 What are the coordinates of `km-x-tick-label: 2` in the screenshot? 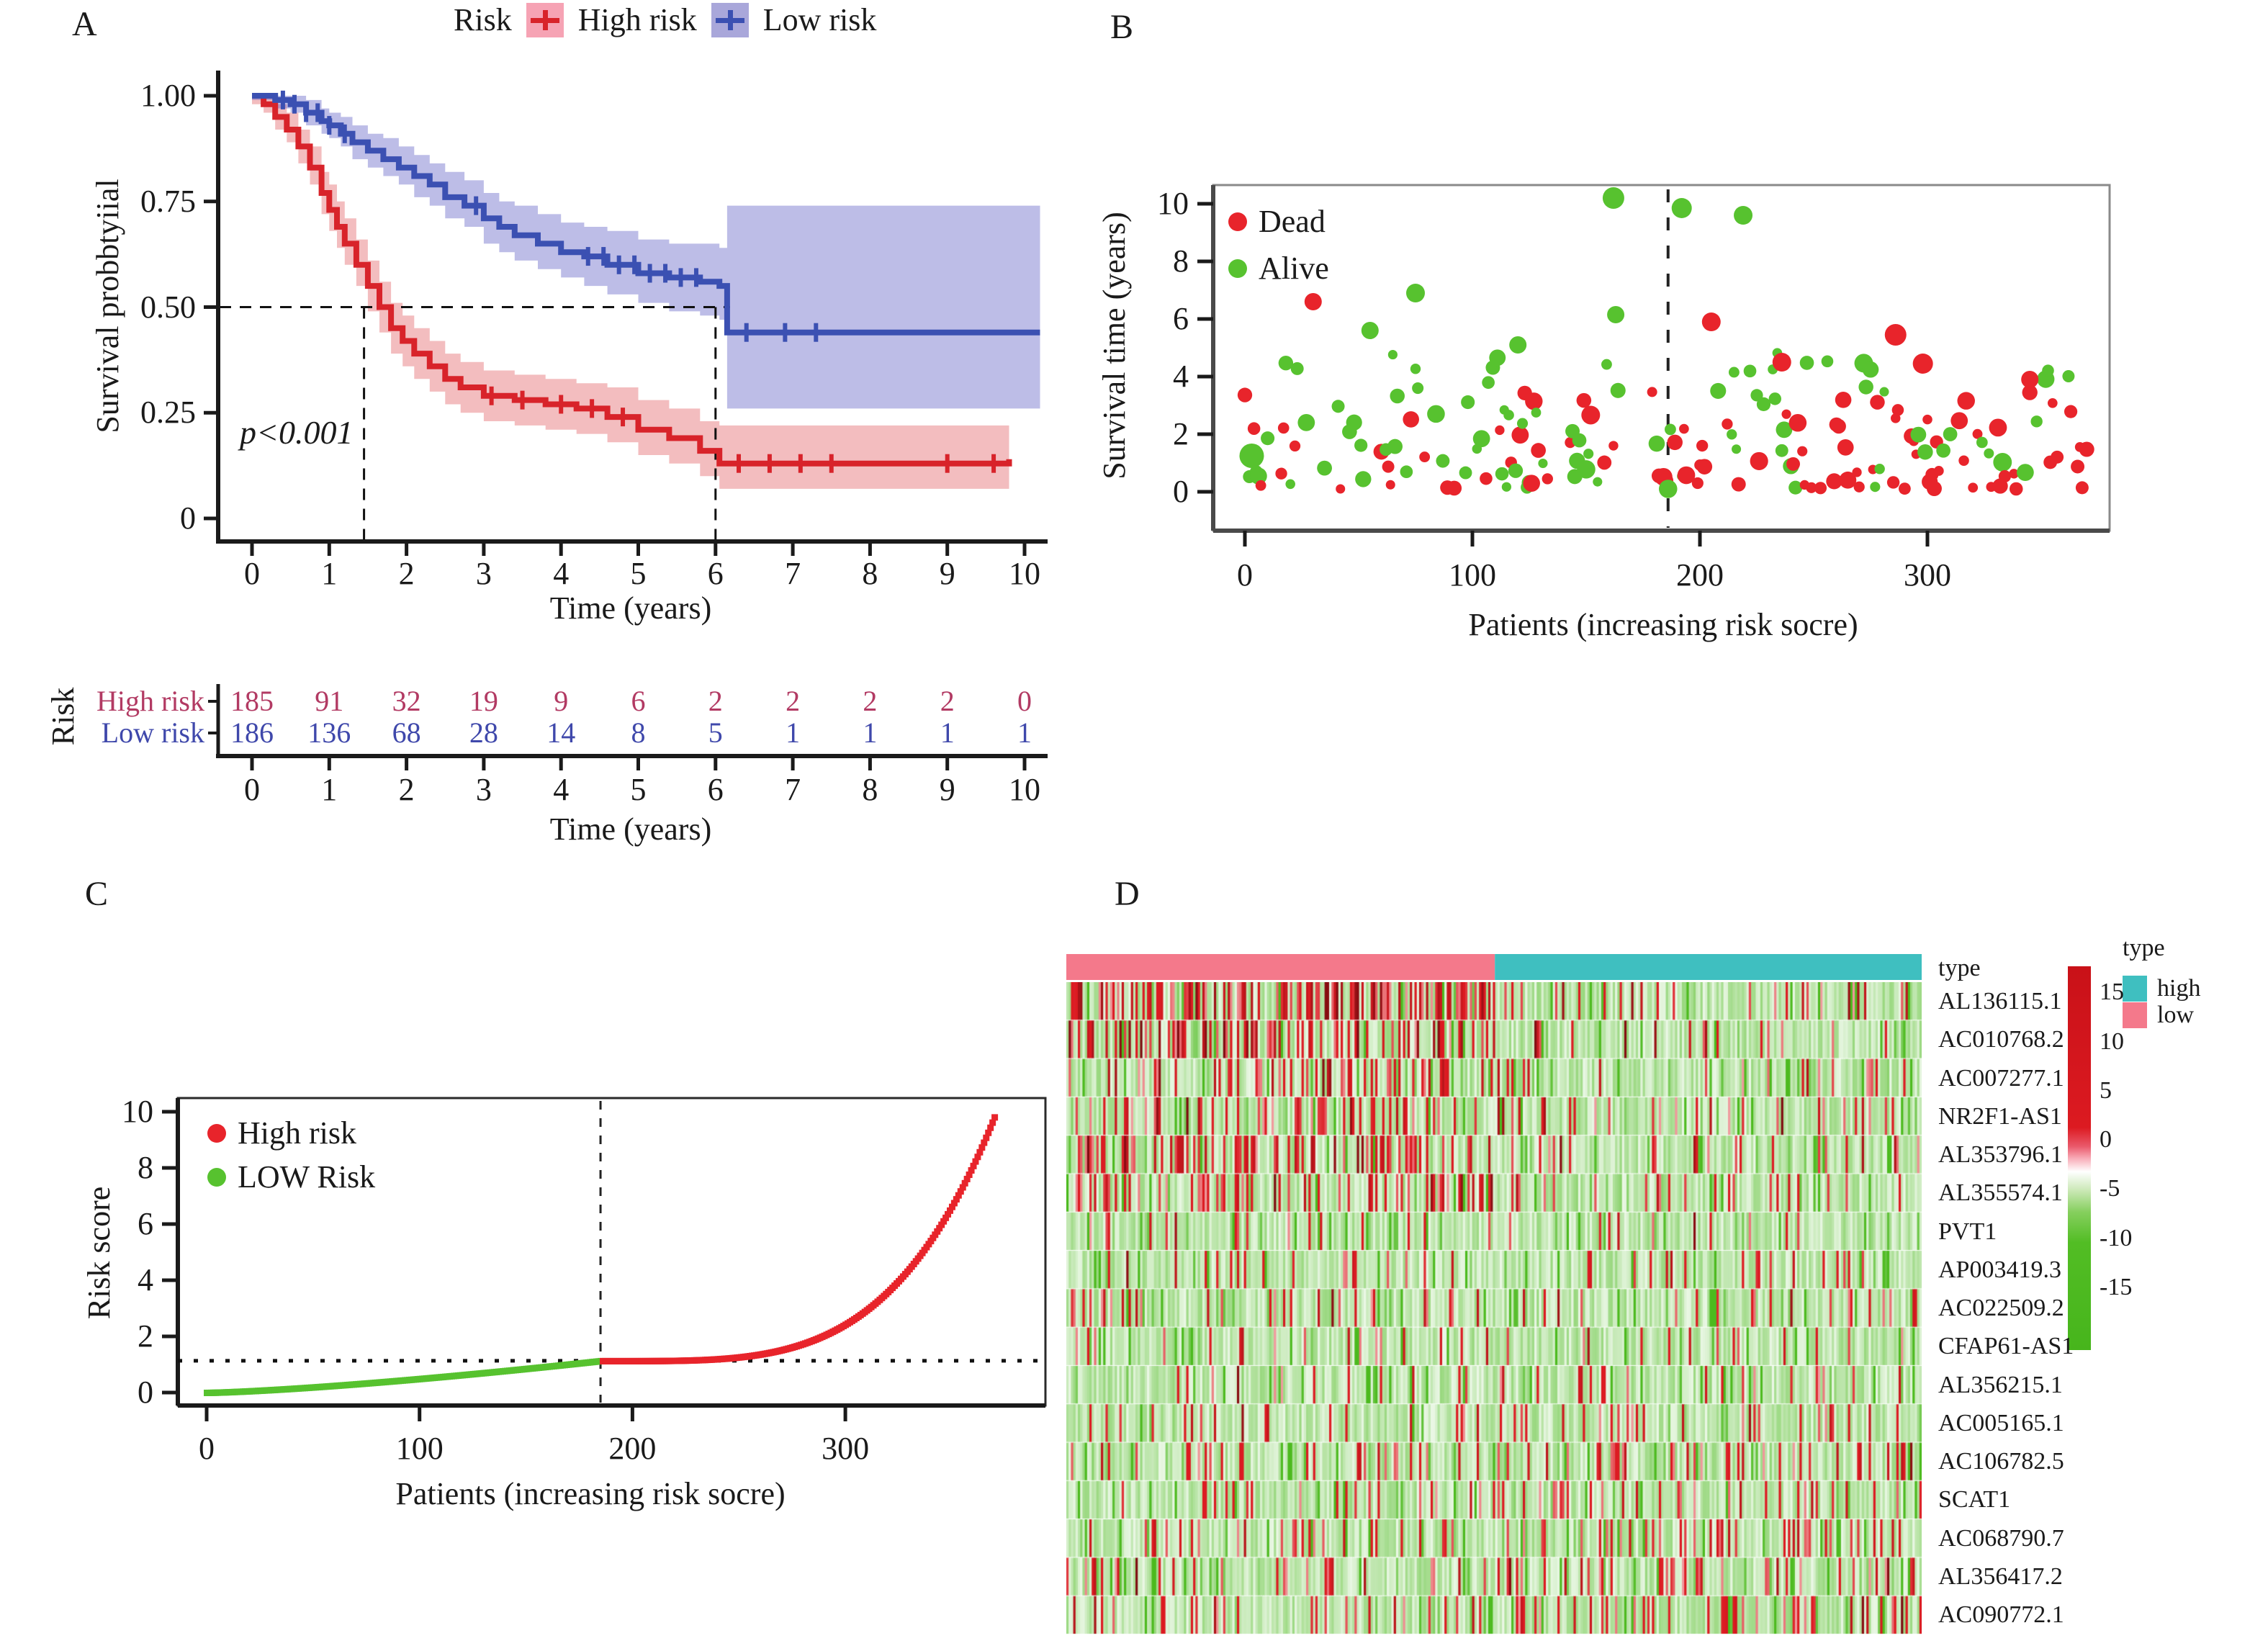 It's located at (406, 573).